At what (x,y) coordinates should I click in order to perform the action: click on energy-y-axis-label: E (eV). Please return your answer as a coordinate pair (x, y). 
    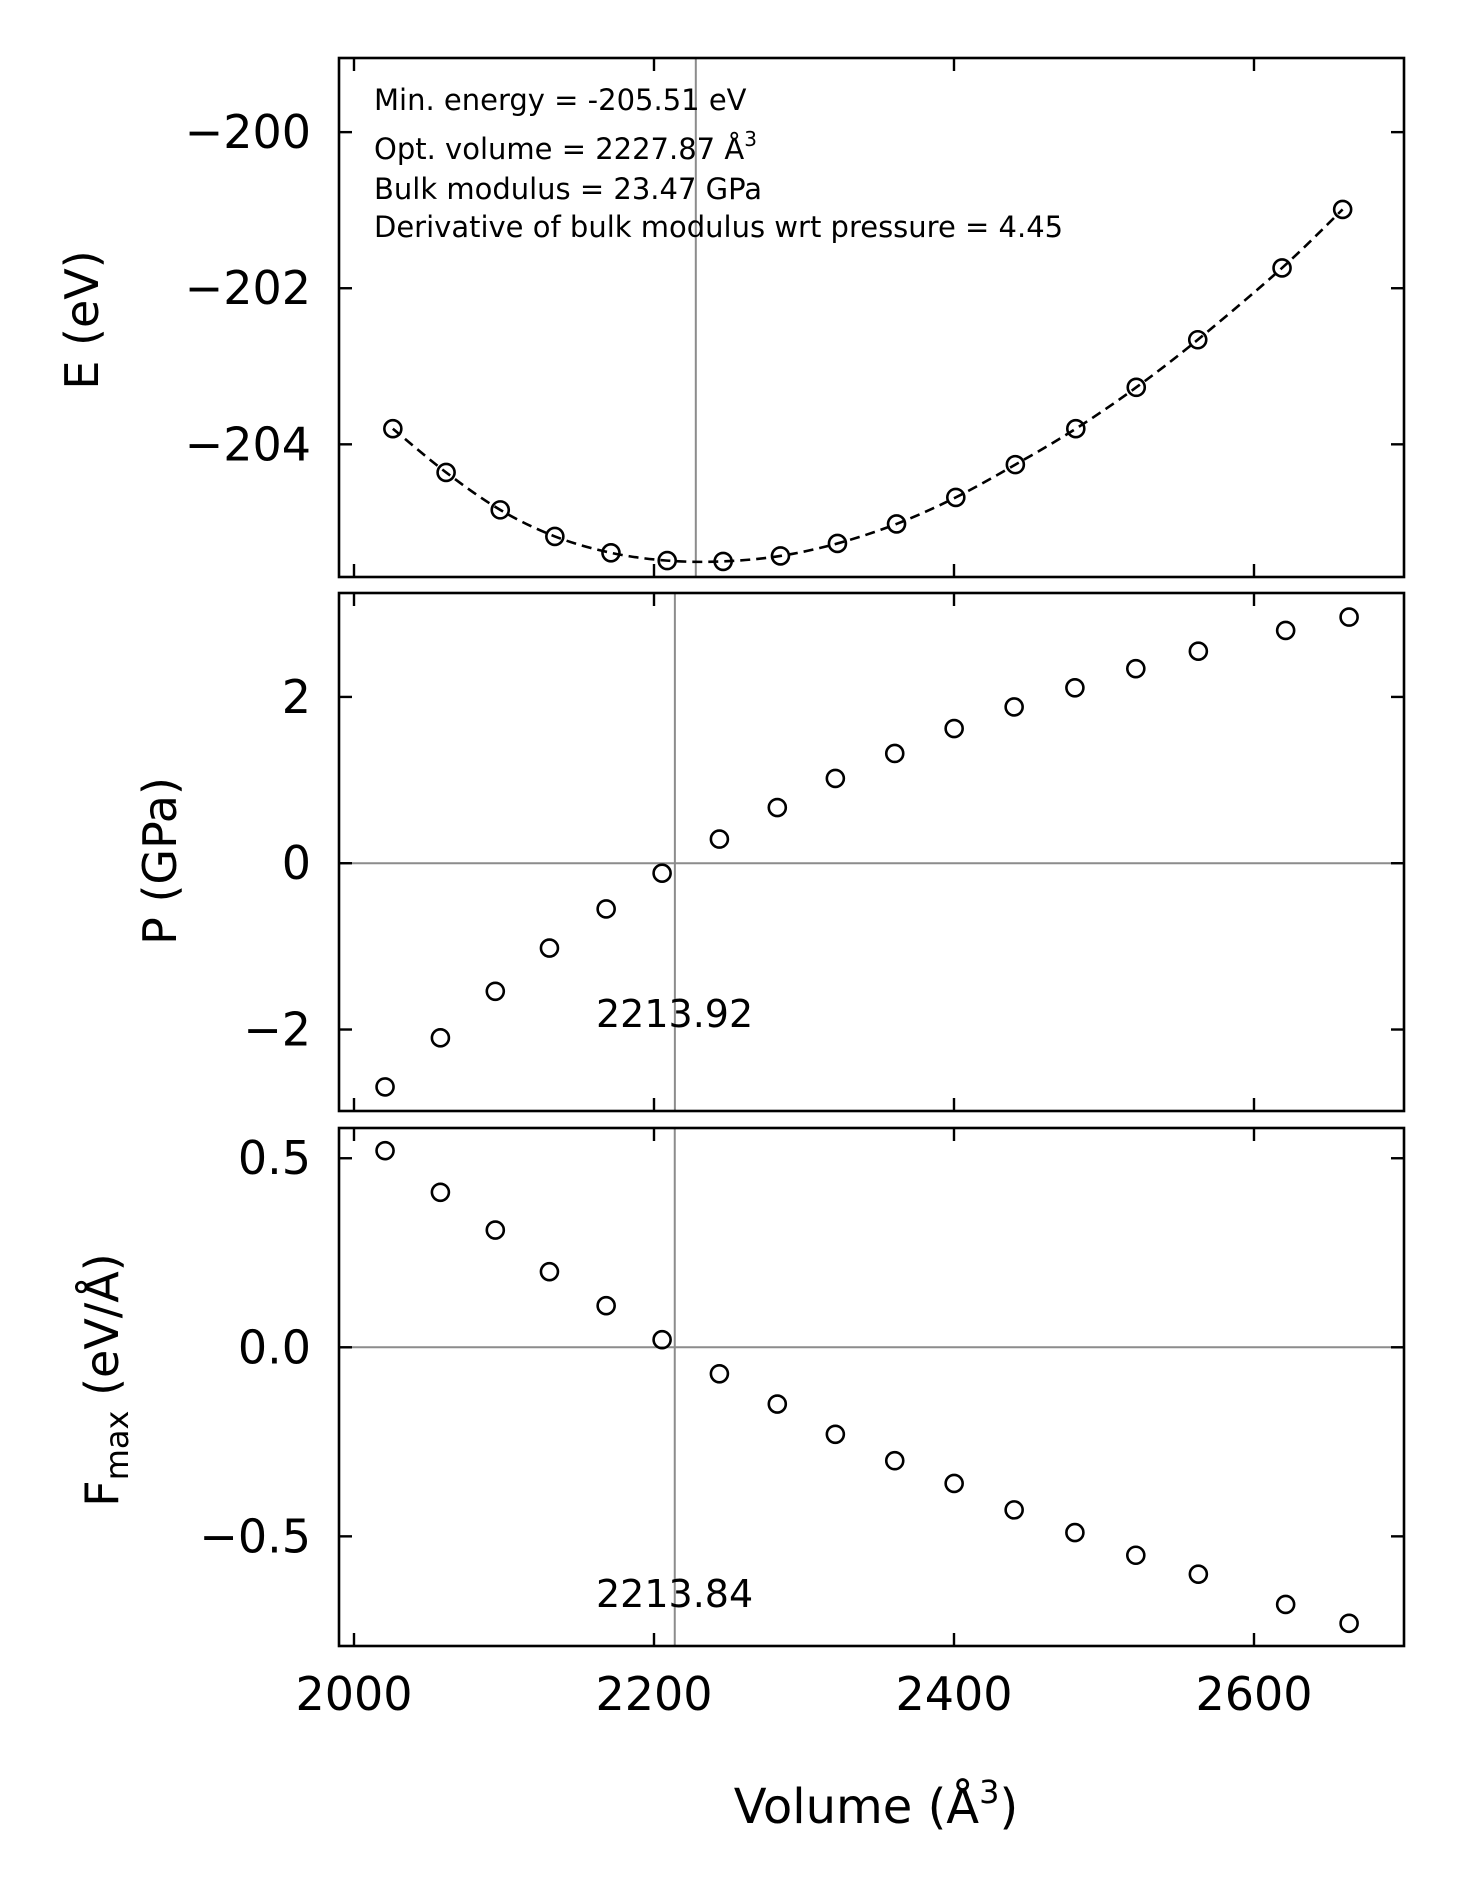
    Looking at the image, I should click on (82, 319).